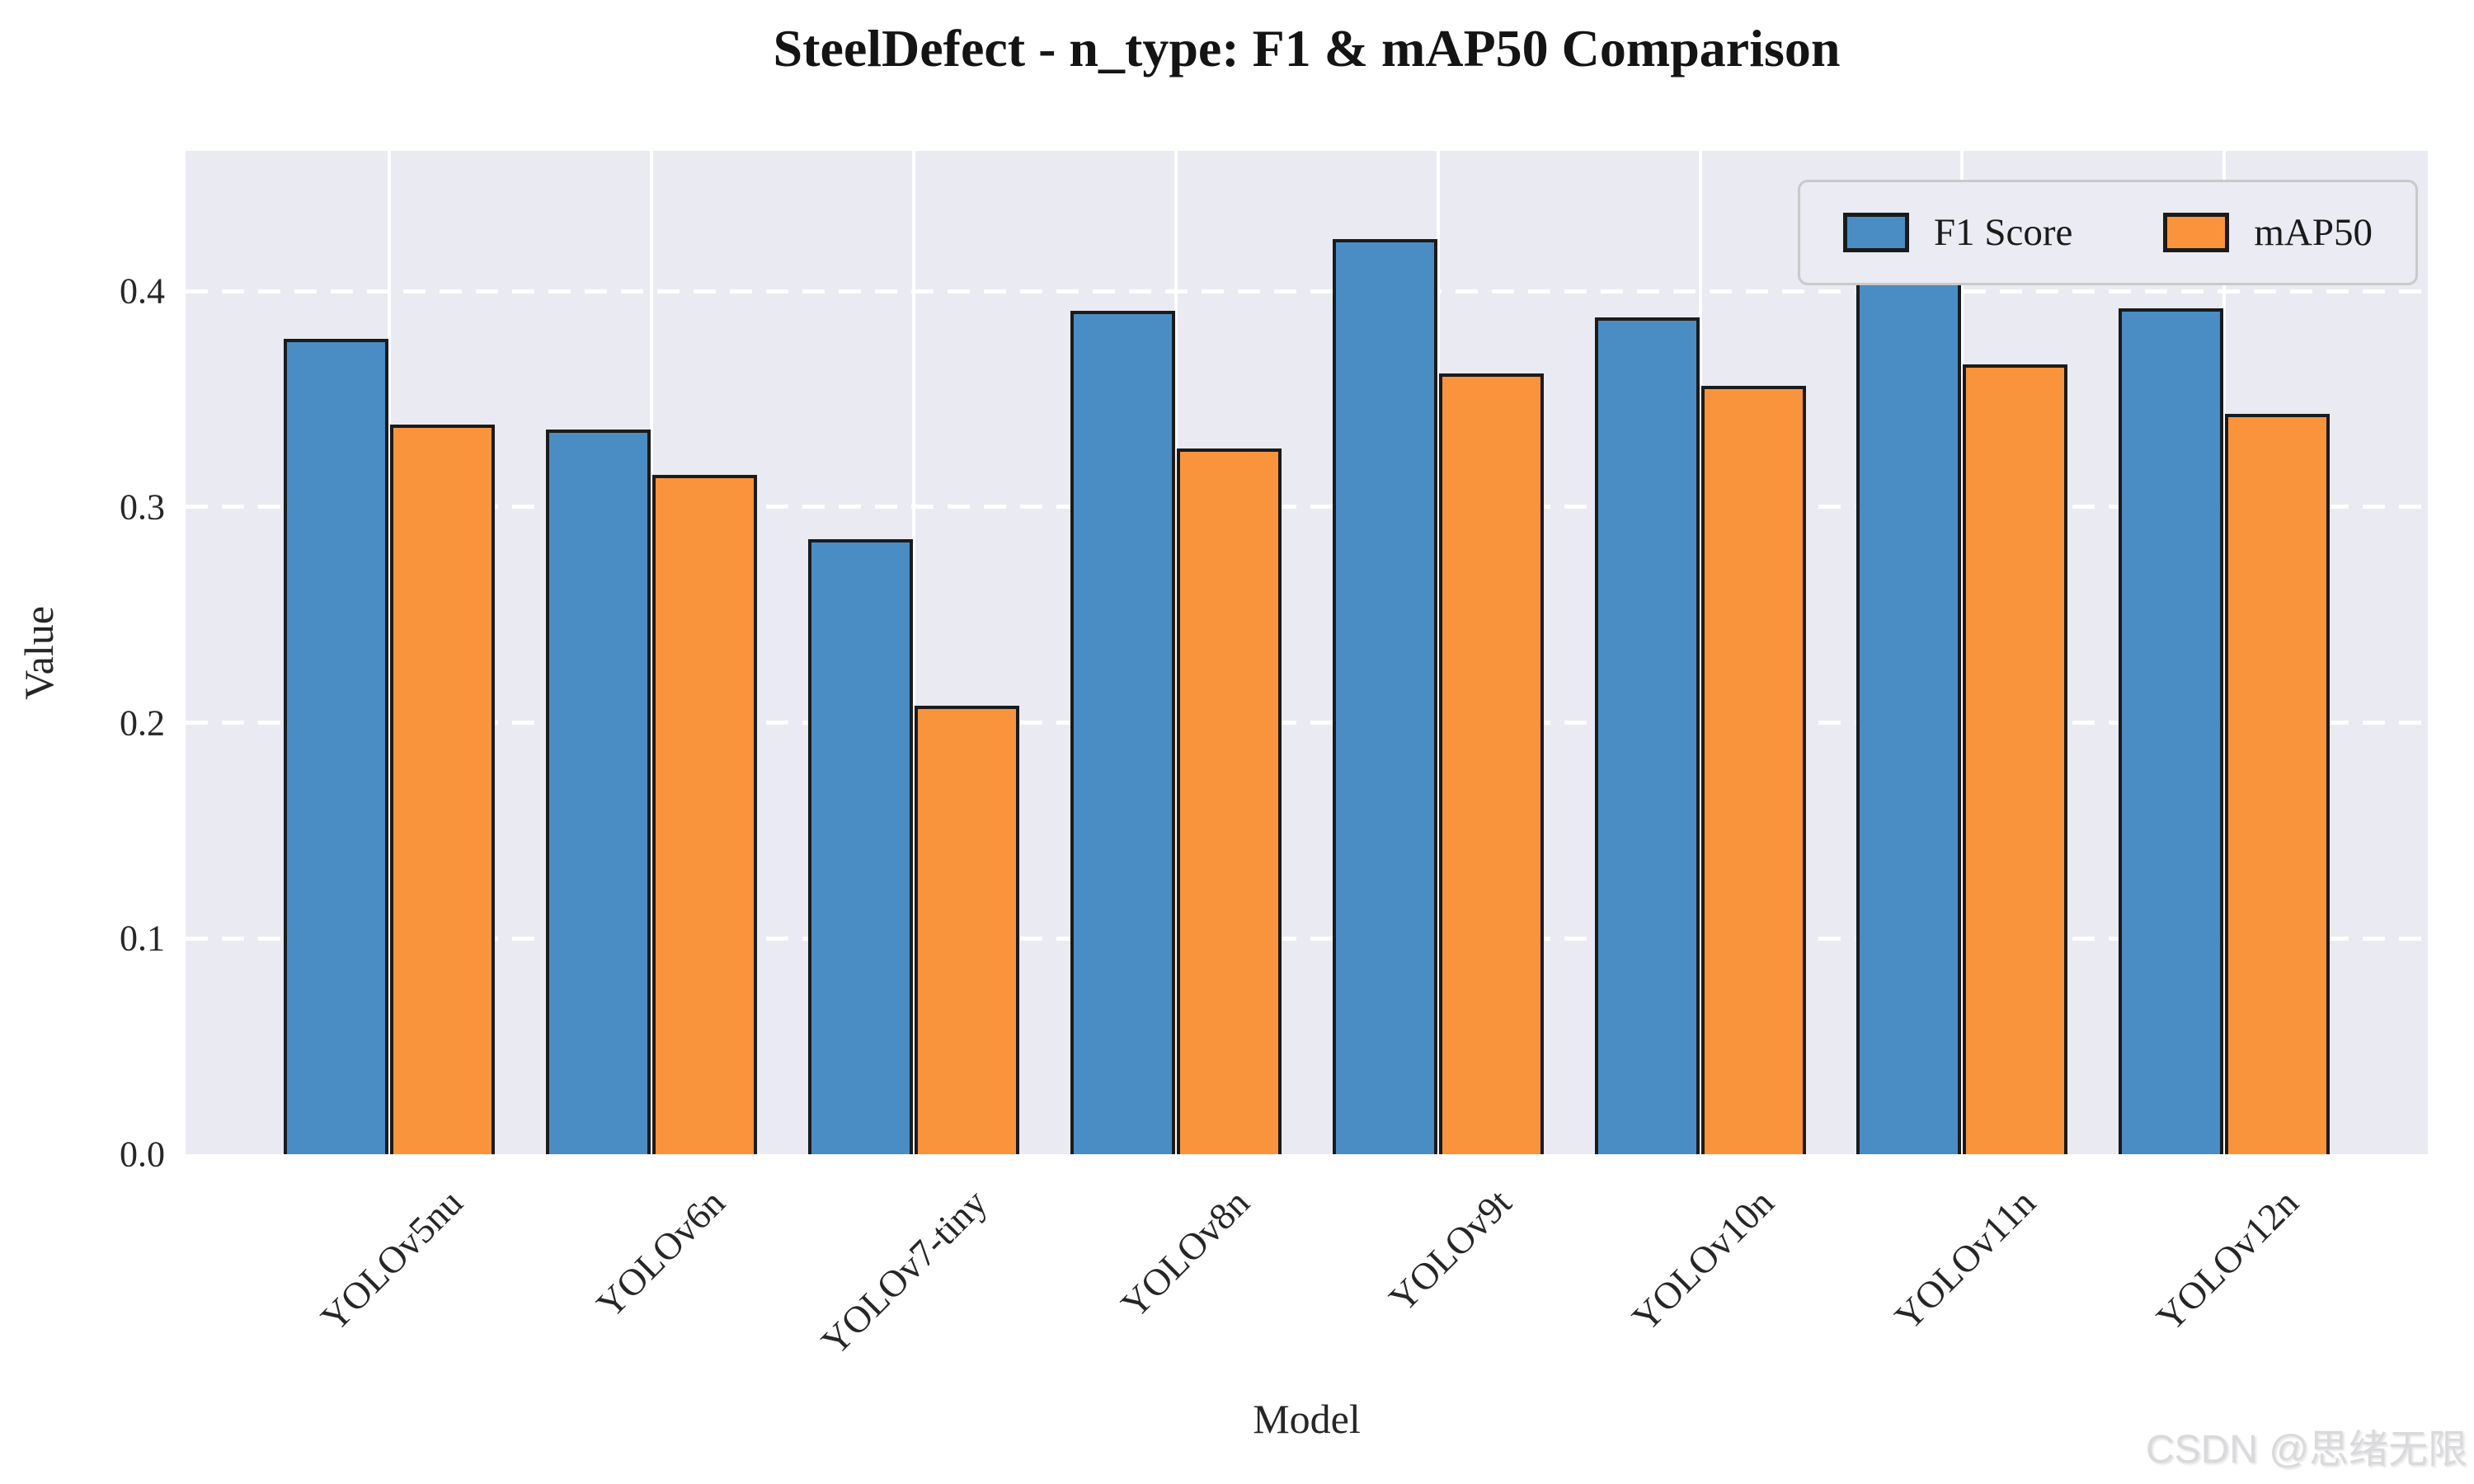 The height and width of the screenshot is (1484, 2474). I want to click on legend-entry-f1: F1 Score, so click(1957, 233).